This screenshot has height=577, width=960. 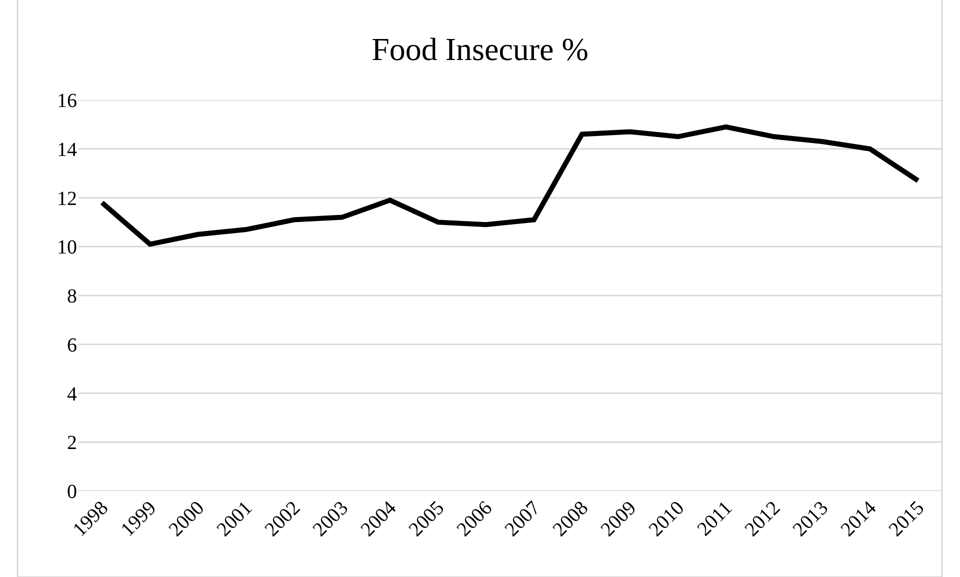 I want to click on y-tick-label: 12, so click(x=67, y=199).